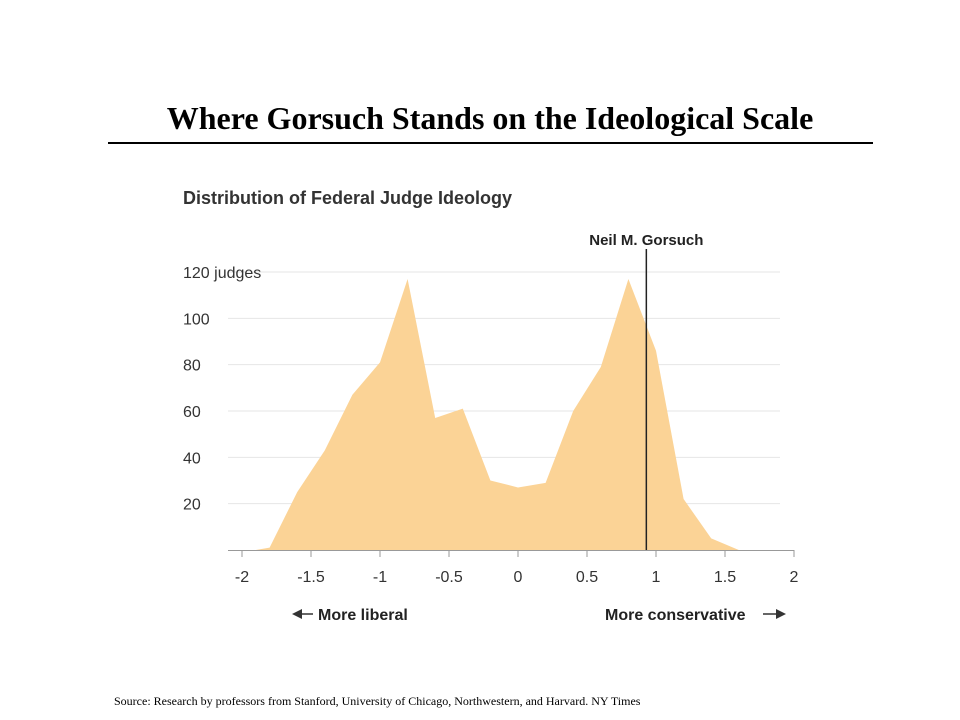  What do you see at coordinates (518, 577) in the screenshot?
I see `x-tick-label: 0` at bounding box center [518, 577].